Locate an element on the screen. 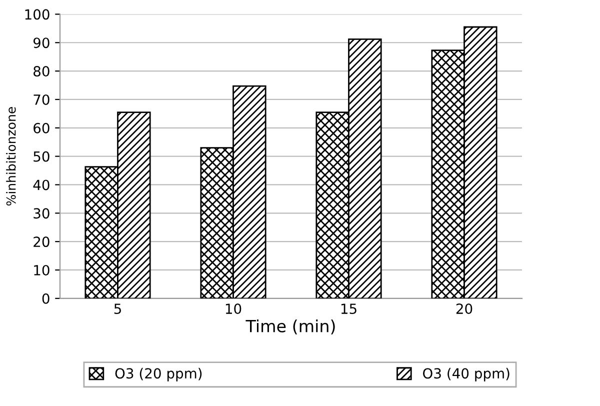 Image resolution: width=600 pixels, height=406 pixels. y-tick-label: 90 is located at coordinates (41, 43).